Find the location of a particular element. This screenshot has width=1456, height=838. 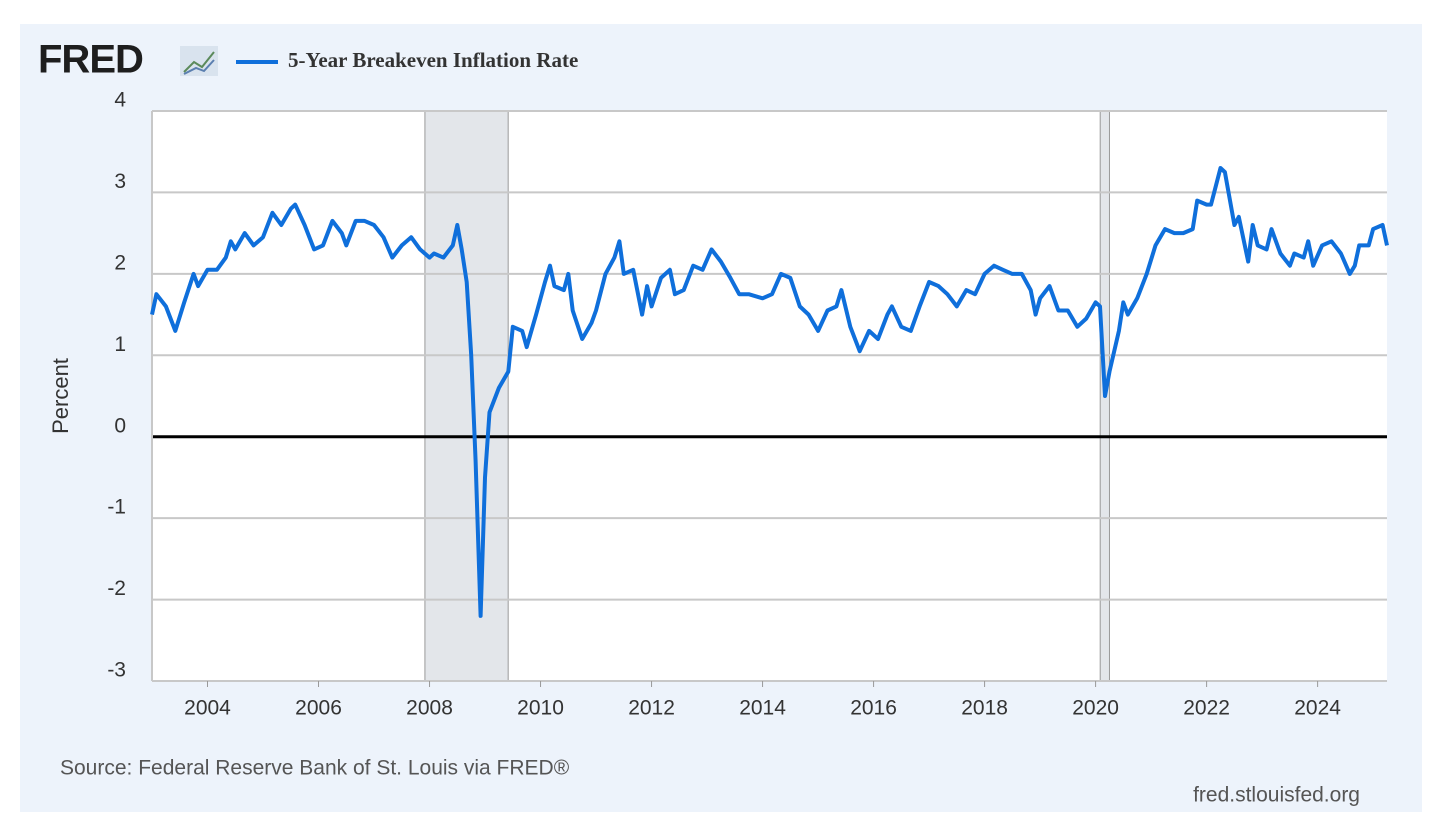

x-tick-label: 2020 is located at coordinates (1095, 708).